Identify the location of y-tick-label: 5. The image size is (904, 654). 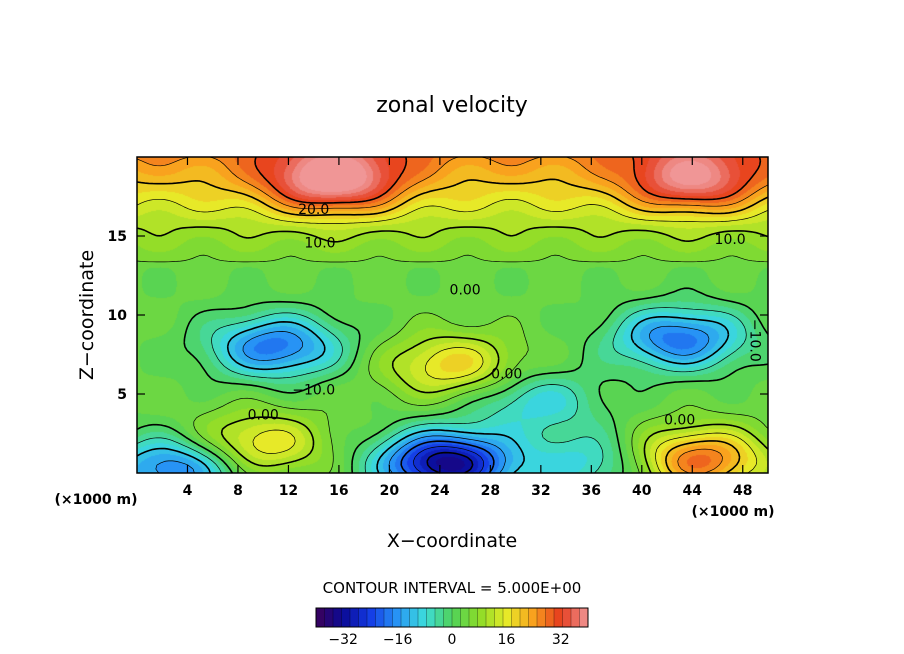
(122, 395).